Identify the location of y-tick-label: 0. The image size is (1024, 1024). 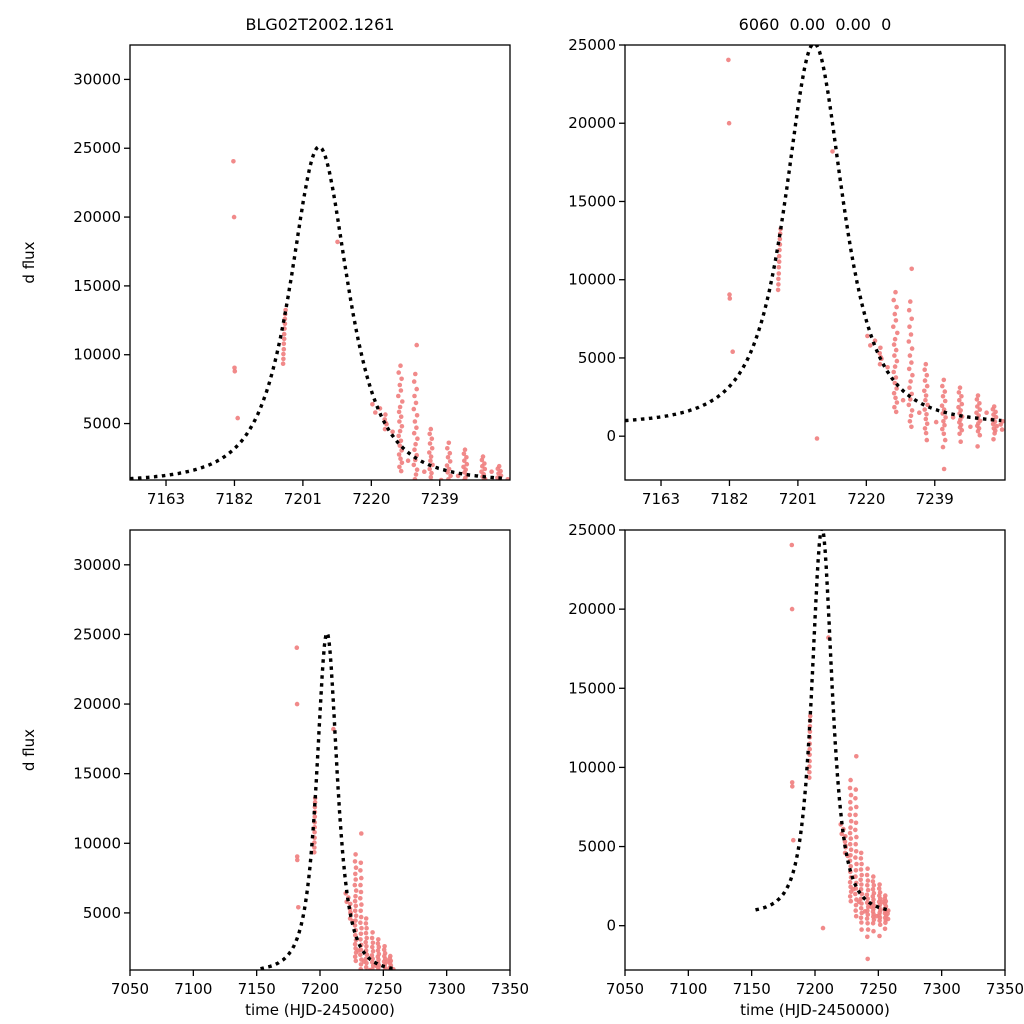
(611, 436).